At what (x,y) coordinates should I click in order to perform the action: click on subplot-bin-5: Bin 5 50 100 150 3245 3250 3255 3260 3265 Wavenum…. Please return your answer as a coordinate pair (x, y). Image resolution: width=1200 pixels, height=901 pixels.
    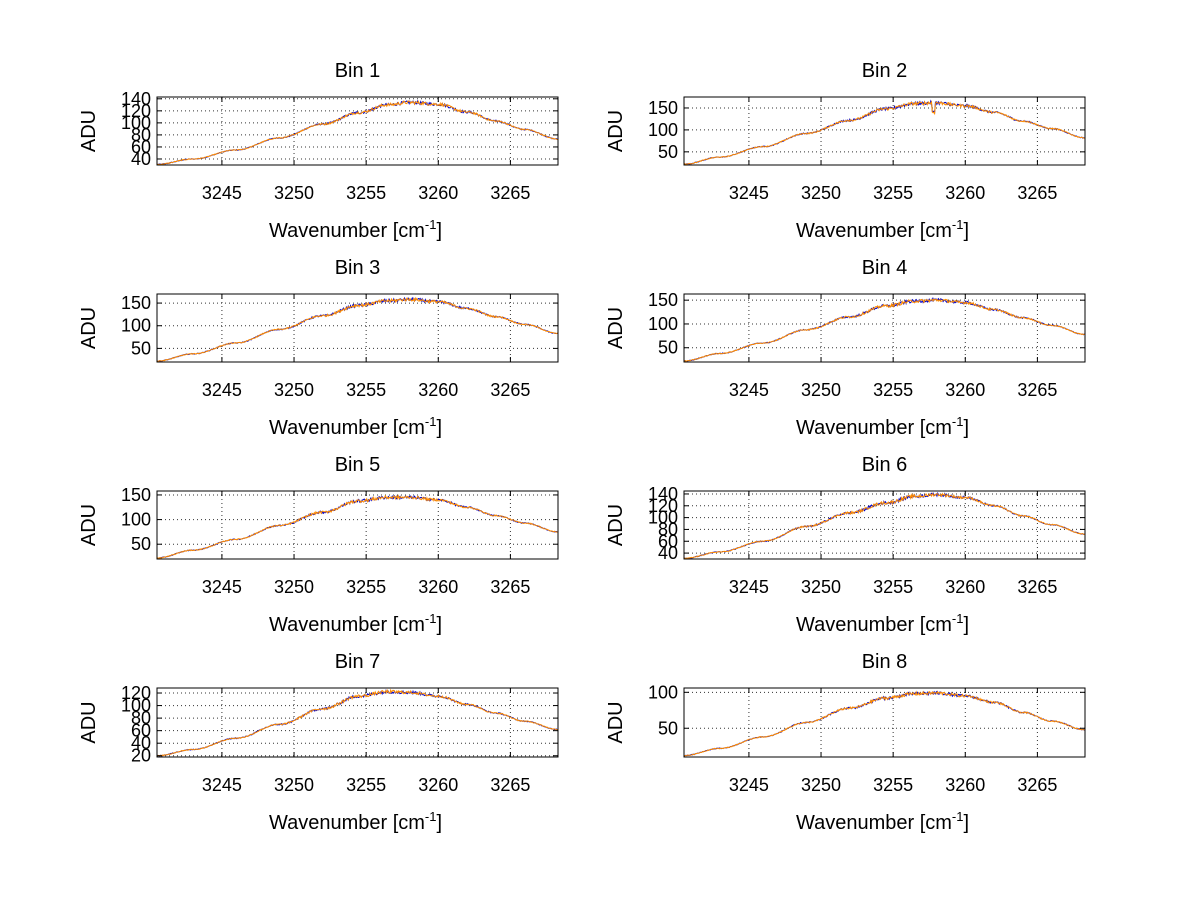
    Looking at the image, I should click on (318, 545).